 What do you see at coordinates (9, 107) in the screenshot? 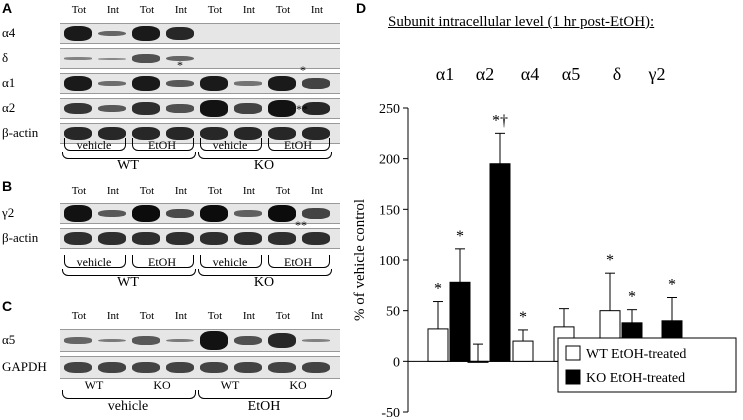
I see `row-label: α2` at bounding box center [9, 107].